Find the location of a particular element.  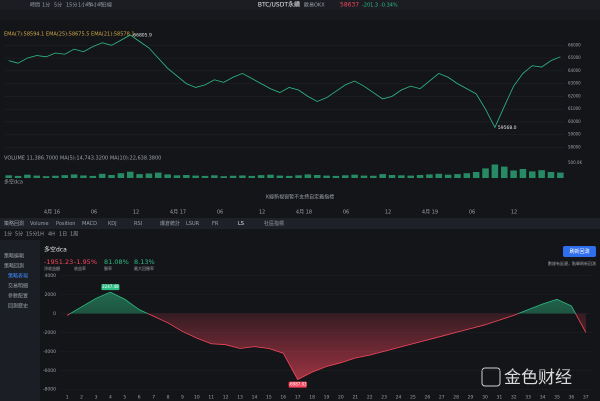

interval: 1分 is located at coordinates (46, 5).